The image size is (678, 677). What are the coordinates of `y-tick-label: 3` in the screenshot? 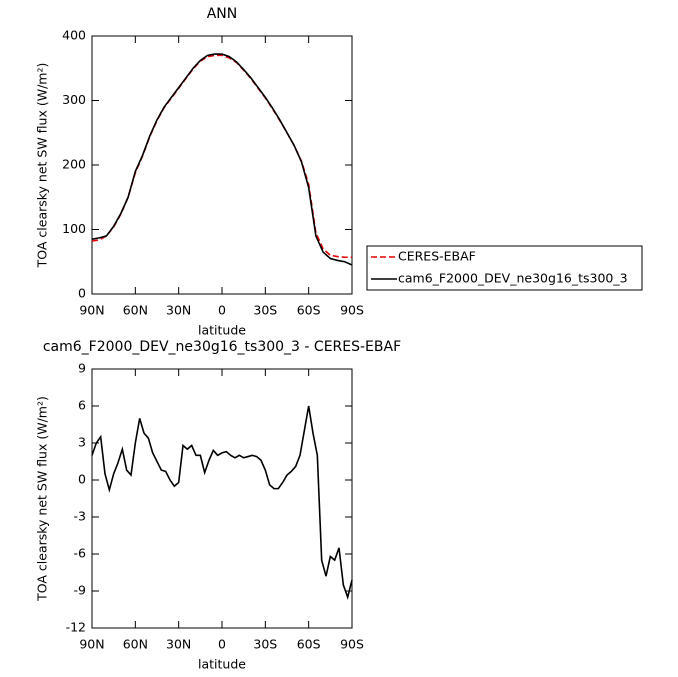 It's located at (82, 442).